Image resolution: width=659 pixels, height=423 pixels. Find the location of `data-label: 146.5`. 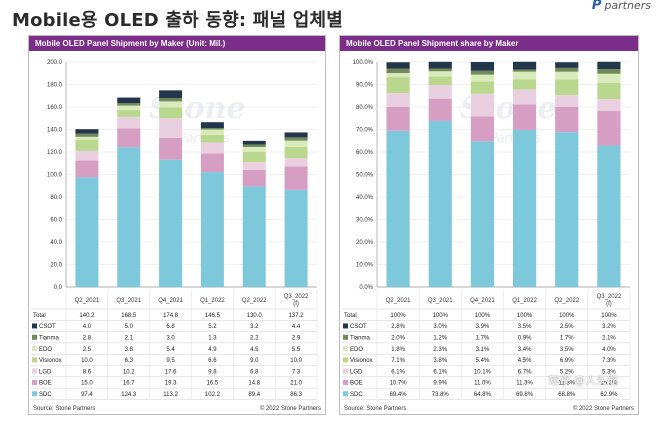

data-label: 146.5 is located at coordinates (213, 316).